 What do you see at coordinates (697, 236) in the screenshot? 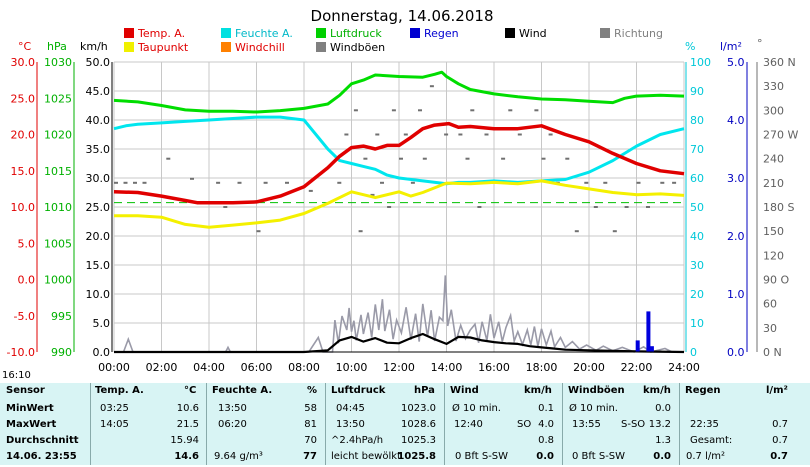
I see `humidity-tick-label: 40` at bounding box center [697, 236].